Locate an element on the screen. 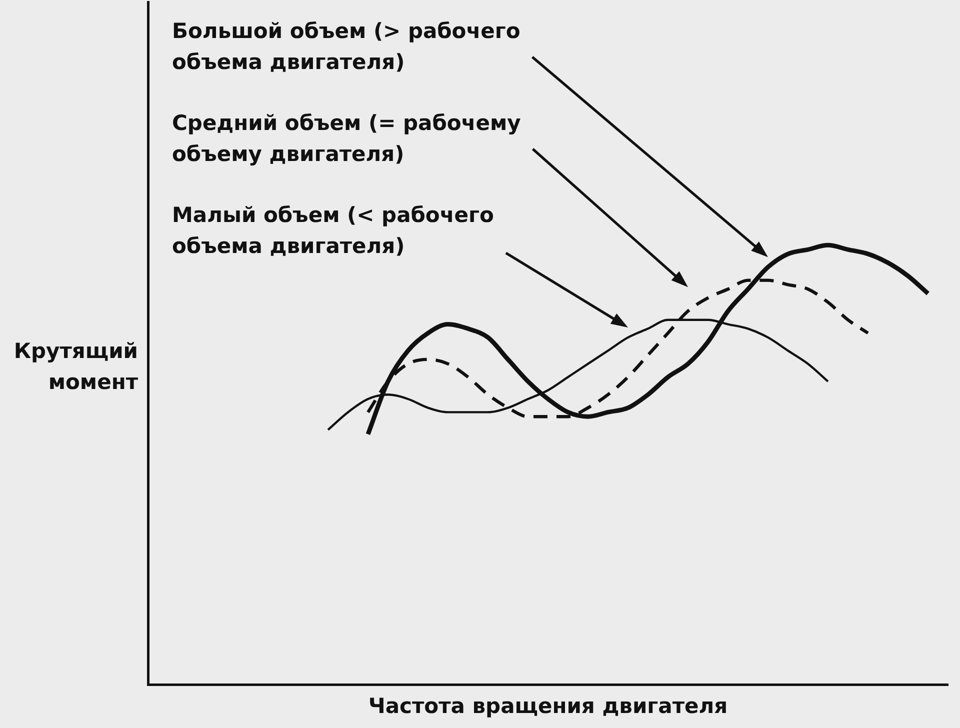 The width and height of the screenshot is (960, 728). text: Большой объем (> рабочего объема двигателя) is located at coordinates (347, 47).